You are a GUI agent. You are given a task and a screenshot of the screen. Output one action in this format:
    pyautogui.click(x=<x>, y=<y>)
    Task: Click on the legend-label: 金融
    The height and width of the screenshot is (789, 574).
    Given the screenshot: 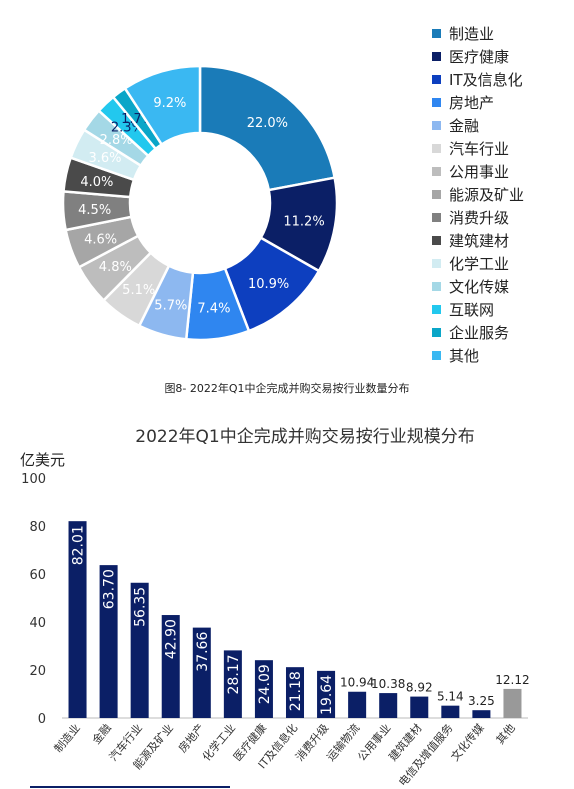 What is the action you would take?
    pyautogui.click(x=464, y=126)
    